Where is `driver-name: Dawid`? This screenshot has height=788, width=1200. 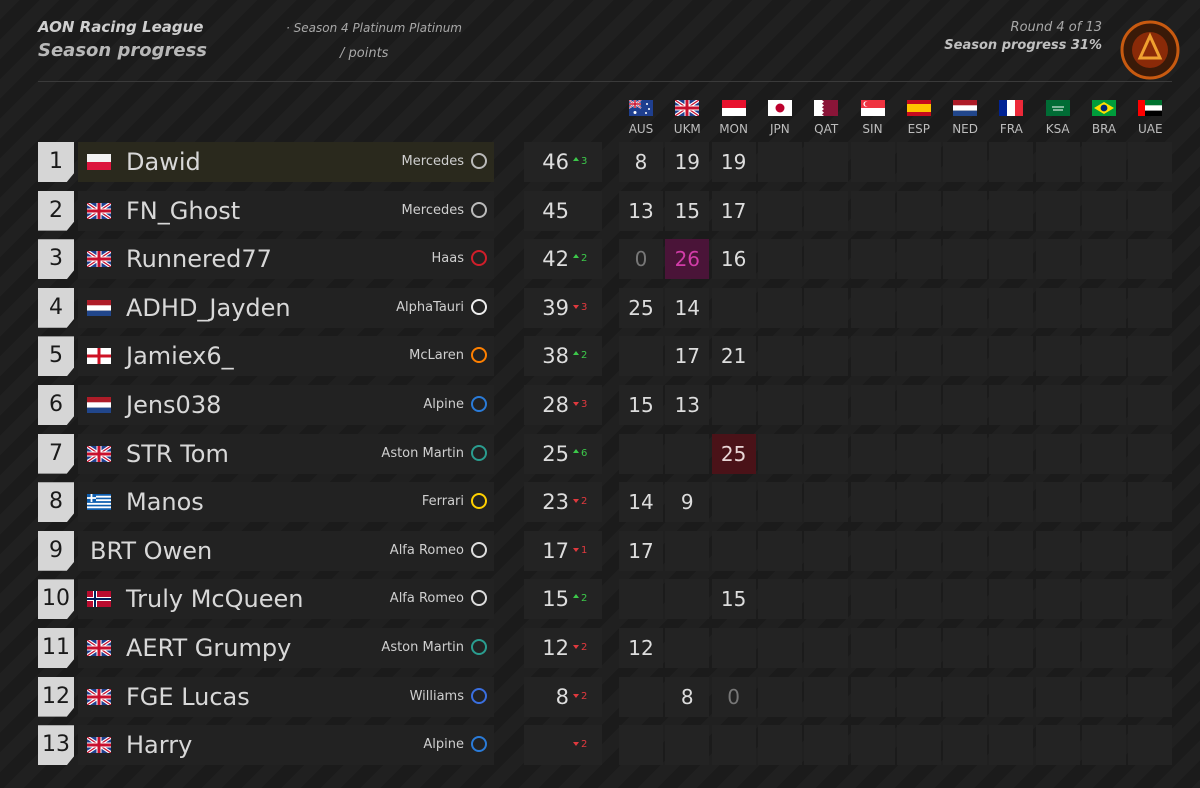 driver-name: Dawid is located at coordinates (163, 162).